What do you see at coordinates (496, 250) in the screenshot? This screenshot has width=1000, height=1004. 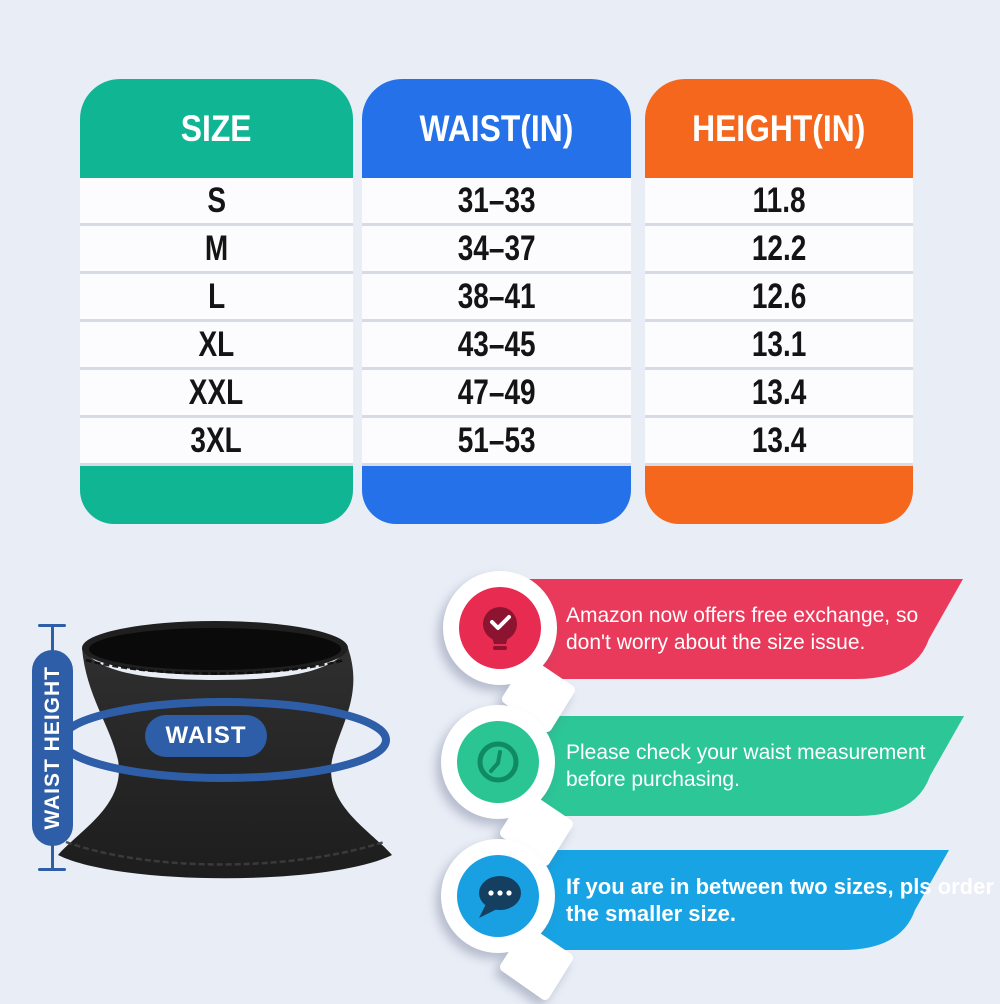 I see `table-cell-waist: 34–37` at bounding box center [496, 250].